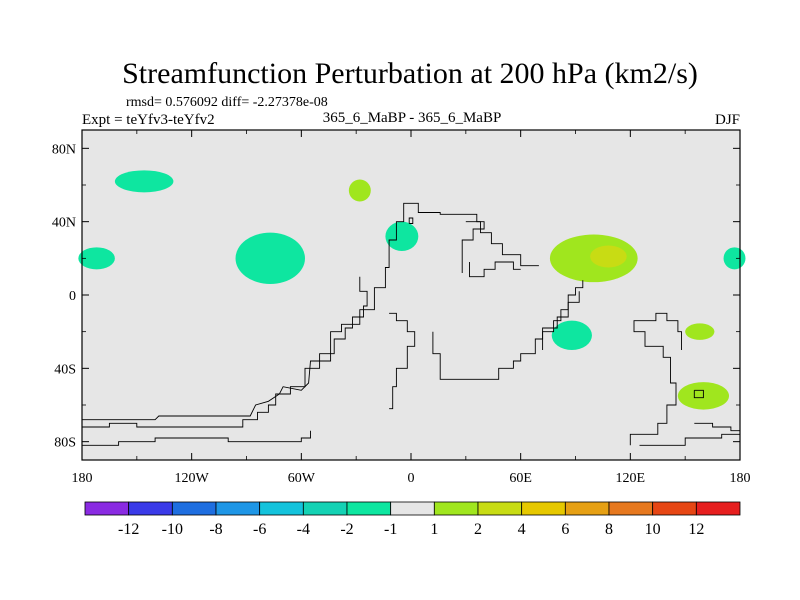  Describe the element at coordinates (215, 529) in the screenshot. I see `colorbar-label: -8` at that location.